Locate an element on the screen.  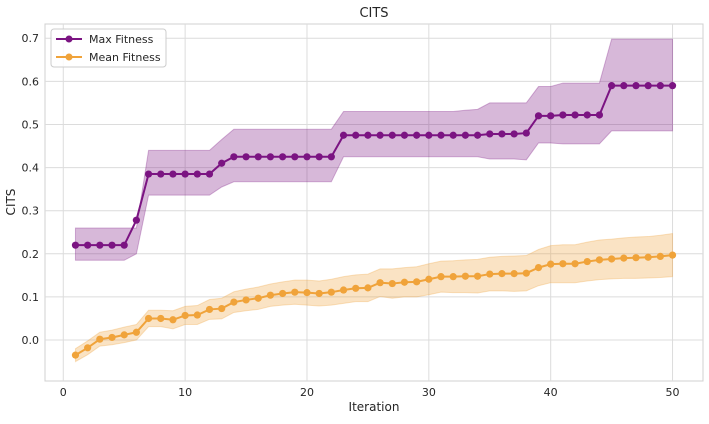
y-tick-label: 0.3 is located at coordinates (31, 211).